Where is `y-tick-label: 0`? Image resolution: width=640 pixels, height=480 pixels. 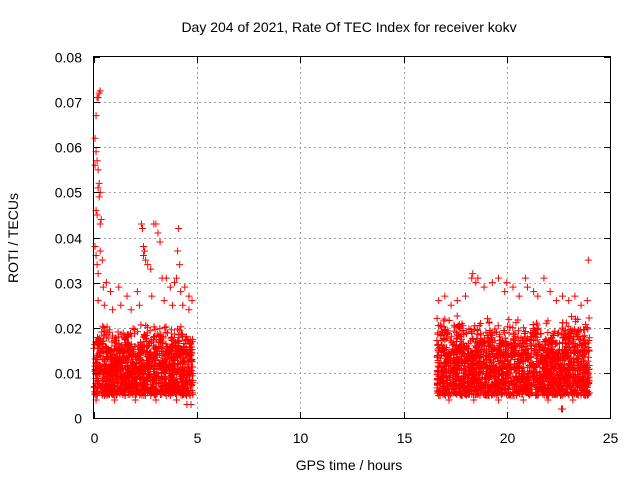 y-tick-label: 0 is located at coordinates (78, 419).